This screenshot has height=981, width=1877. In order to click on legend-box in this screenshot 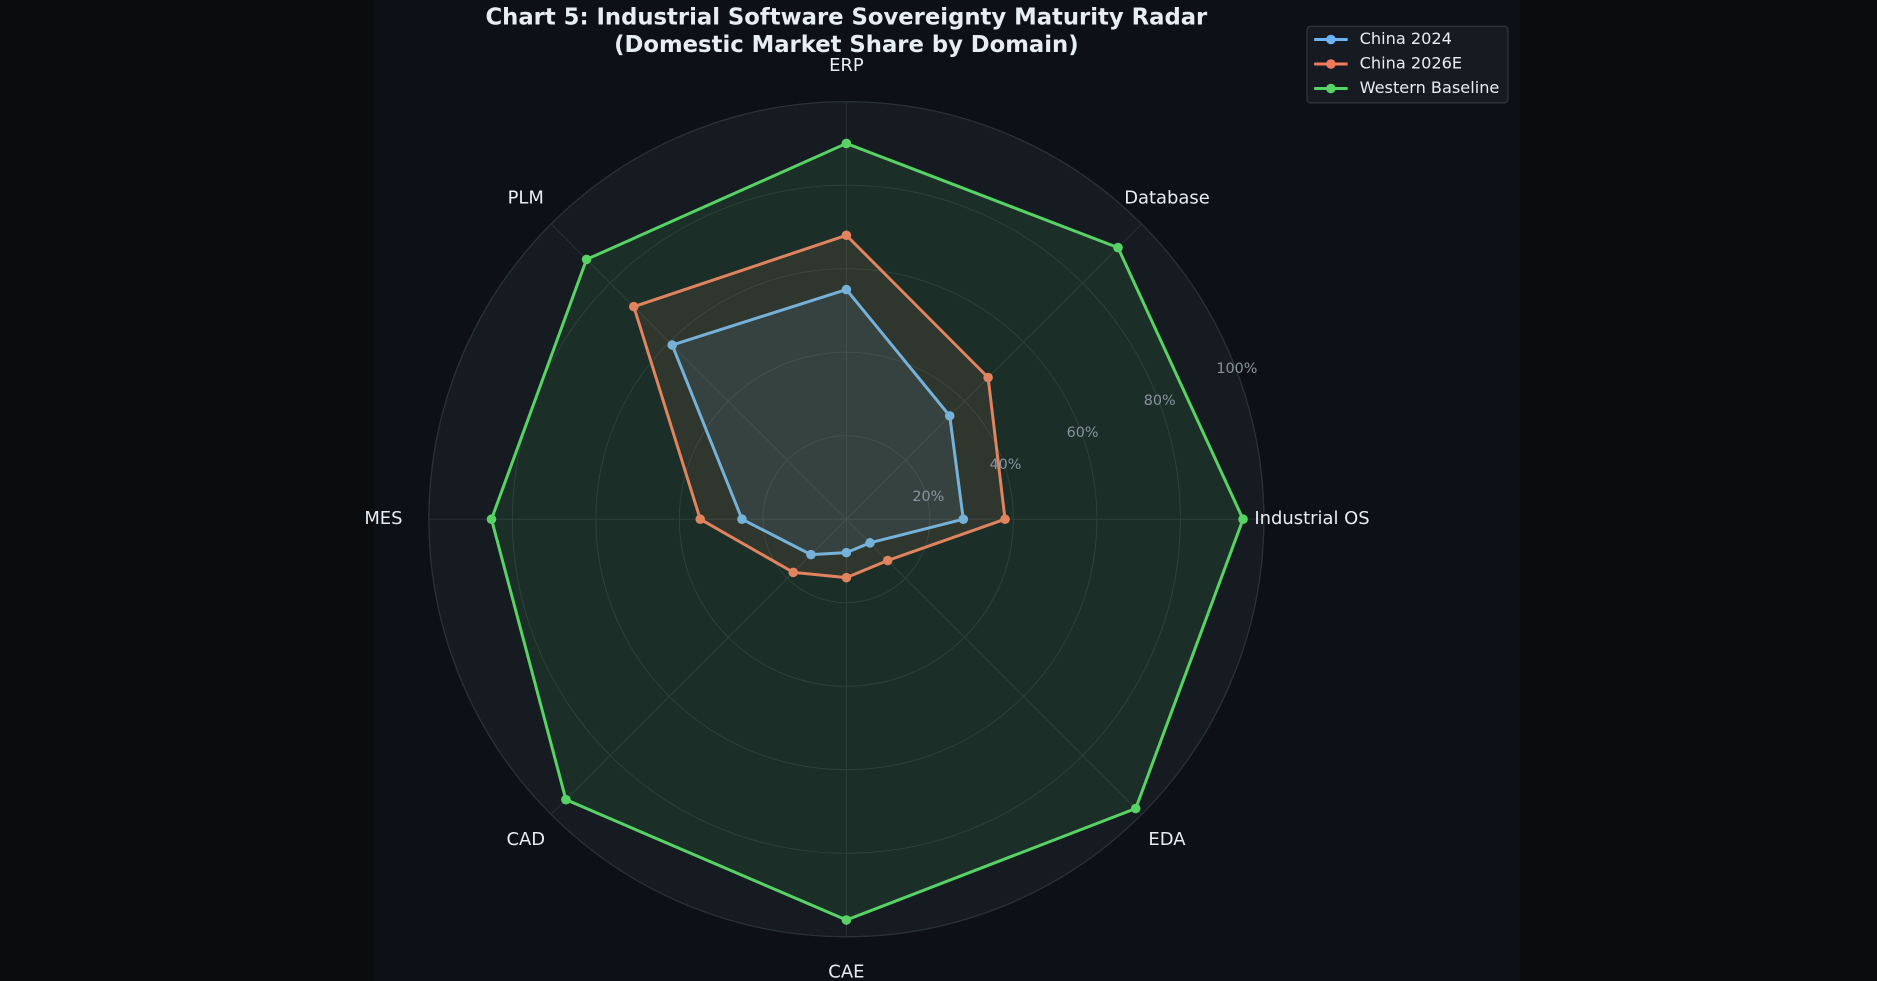, I will do `click(1407, 64)`.